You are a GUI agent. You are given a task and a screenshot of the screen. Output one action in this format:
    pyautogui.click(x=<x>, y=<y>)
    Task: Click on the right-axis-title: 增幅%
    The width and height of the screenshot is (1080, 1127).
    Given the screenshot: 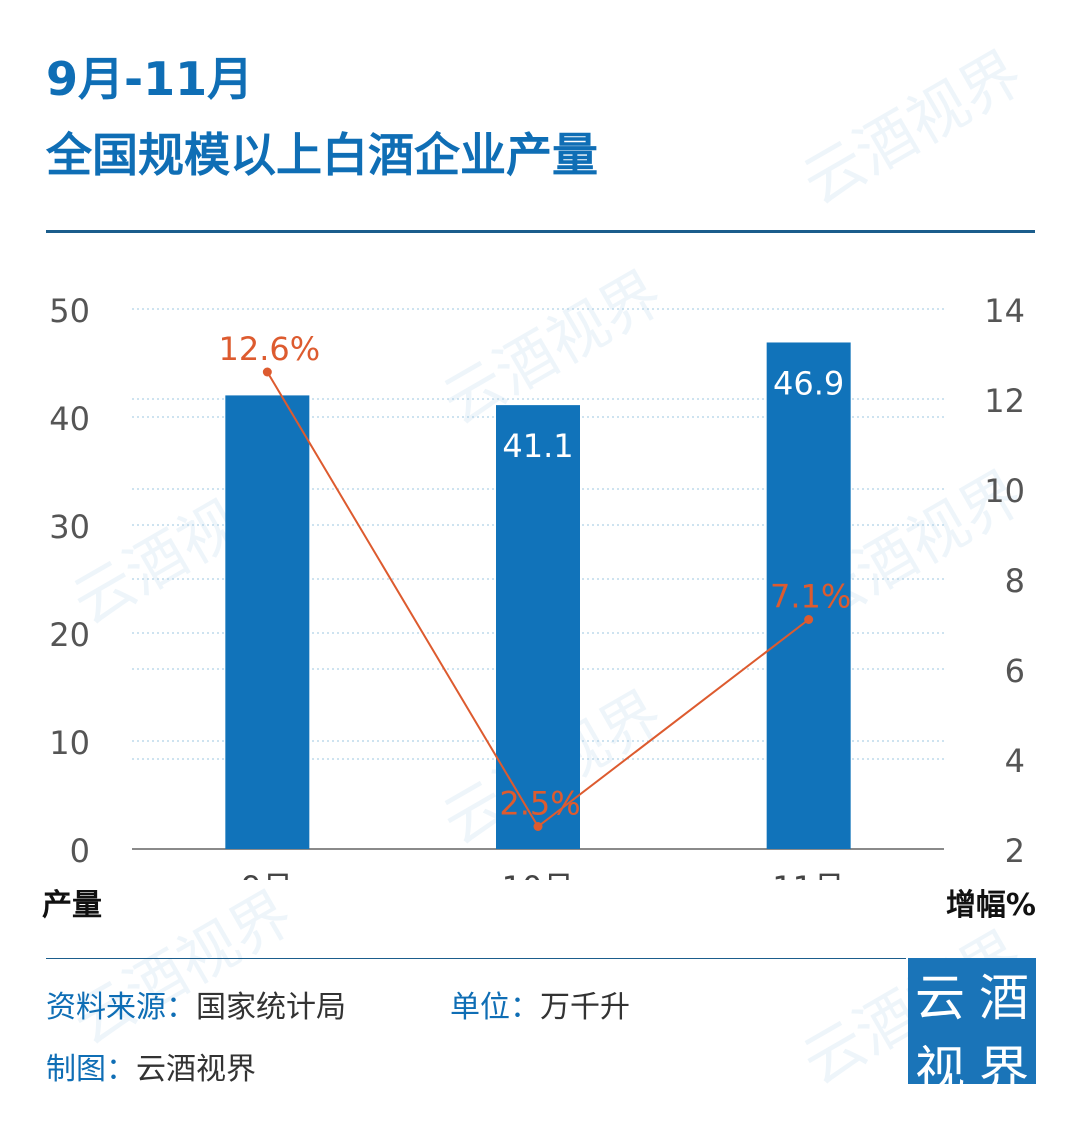 What is the action you would take?
    pyautogui.click(x=990, y=905)
    